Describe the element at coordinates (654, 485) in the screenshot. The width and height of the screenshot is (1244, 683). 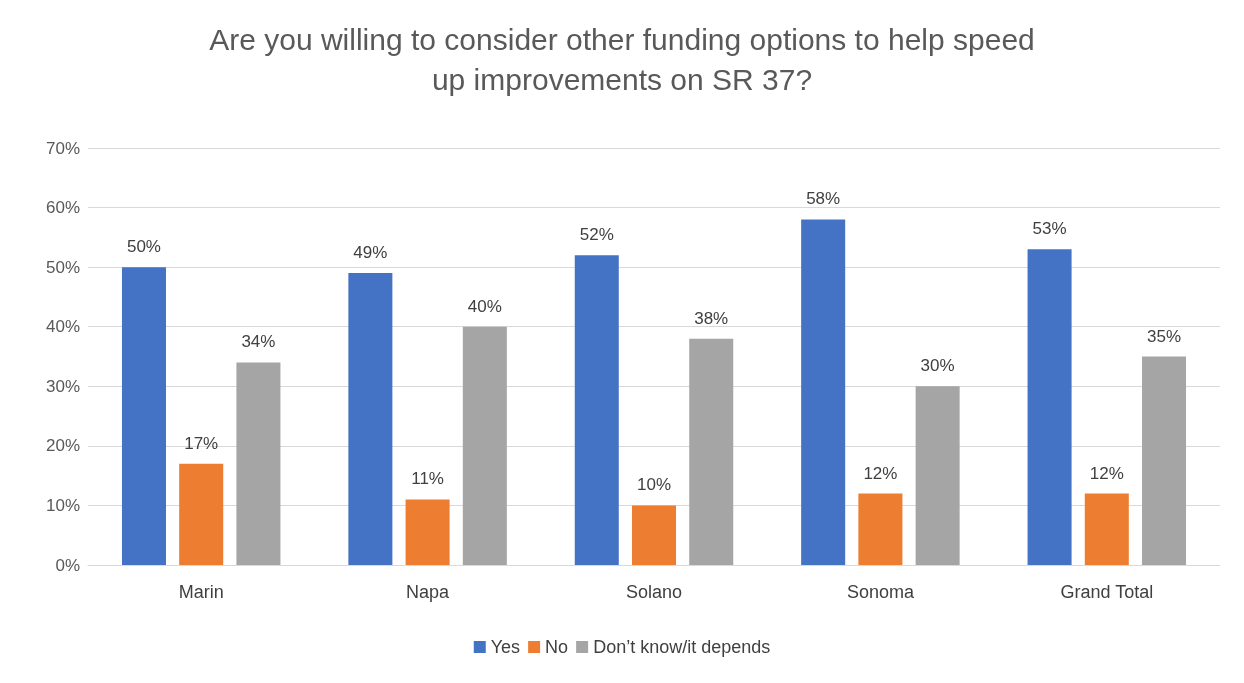
I see `data-label: 10%` at that location.